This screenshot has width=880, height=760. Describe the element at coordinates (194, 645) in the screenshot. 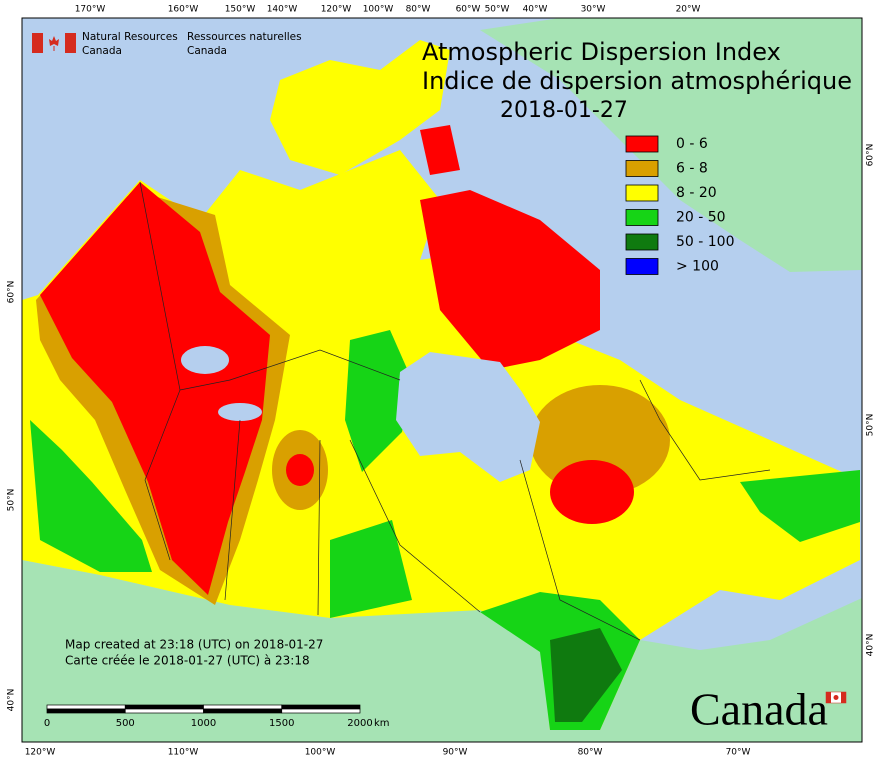

I see `created-en: Map created at 23:18 (UTC) on 2018-01-27` at that location.